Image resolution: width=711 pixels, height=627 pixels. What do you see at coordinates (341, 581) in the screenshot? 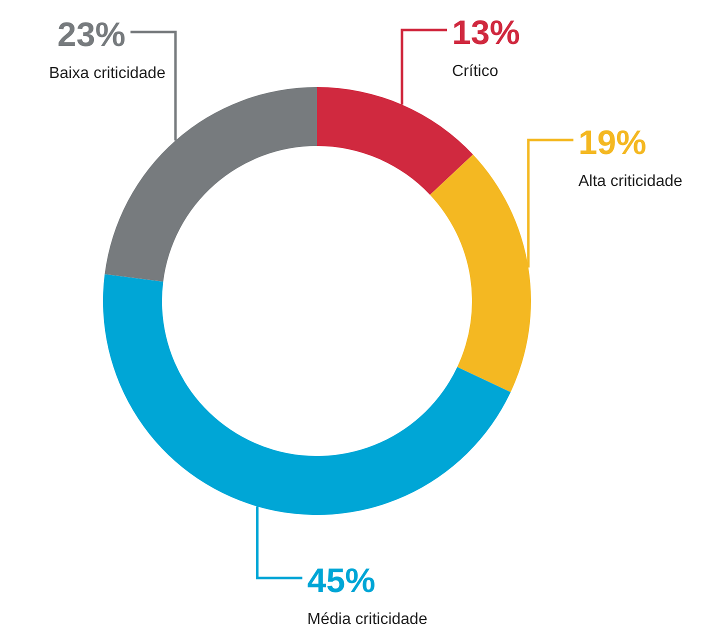
I see `data-label: 45%` at bounding box center [341, 581].